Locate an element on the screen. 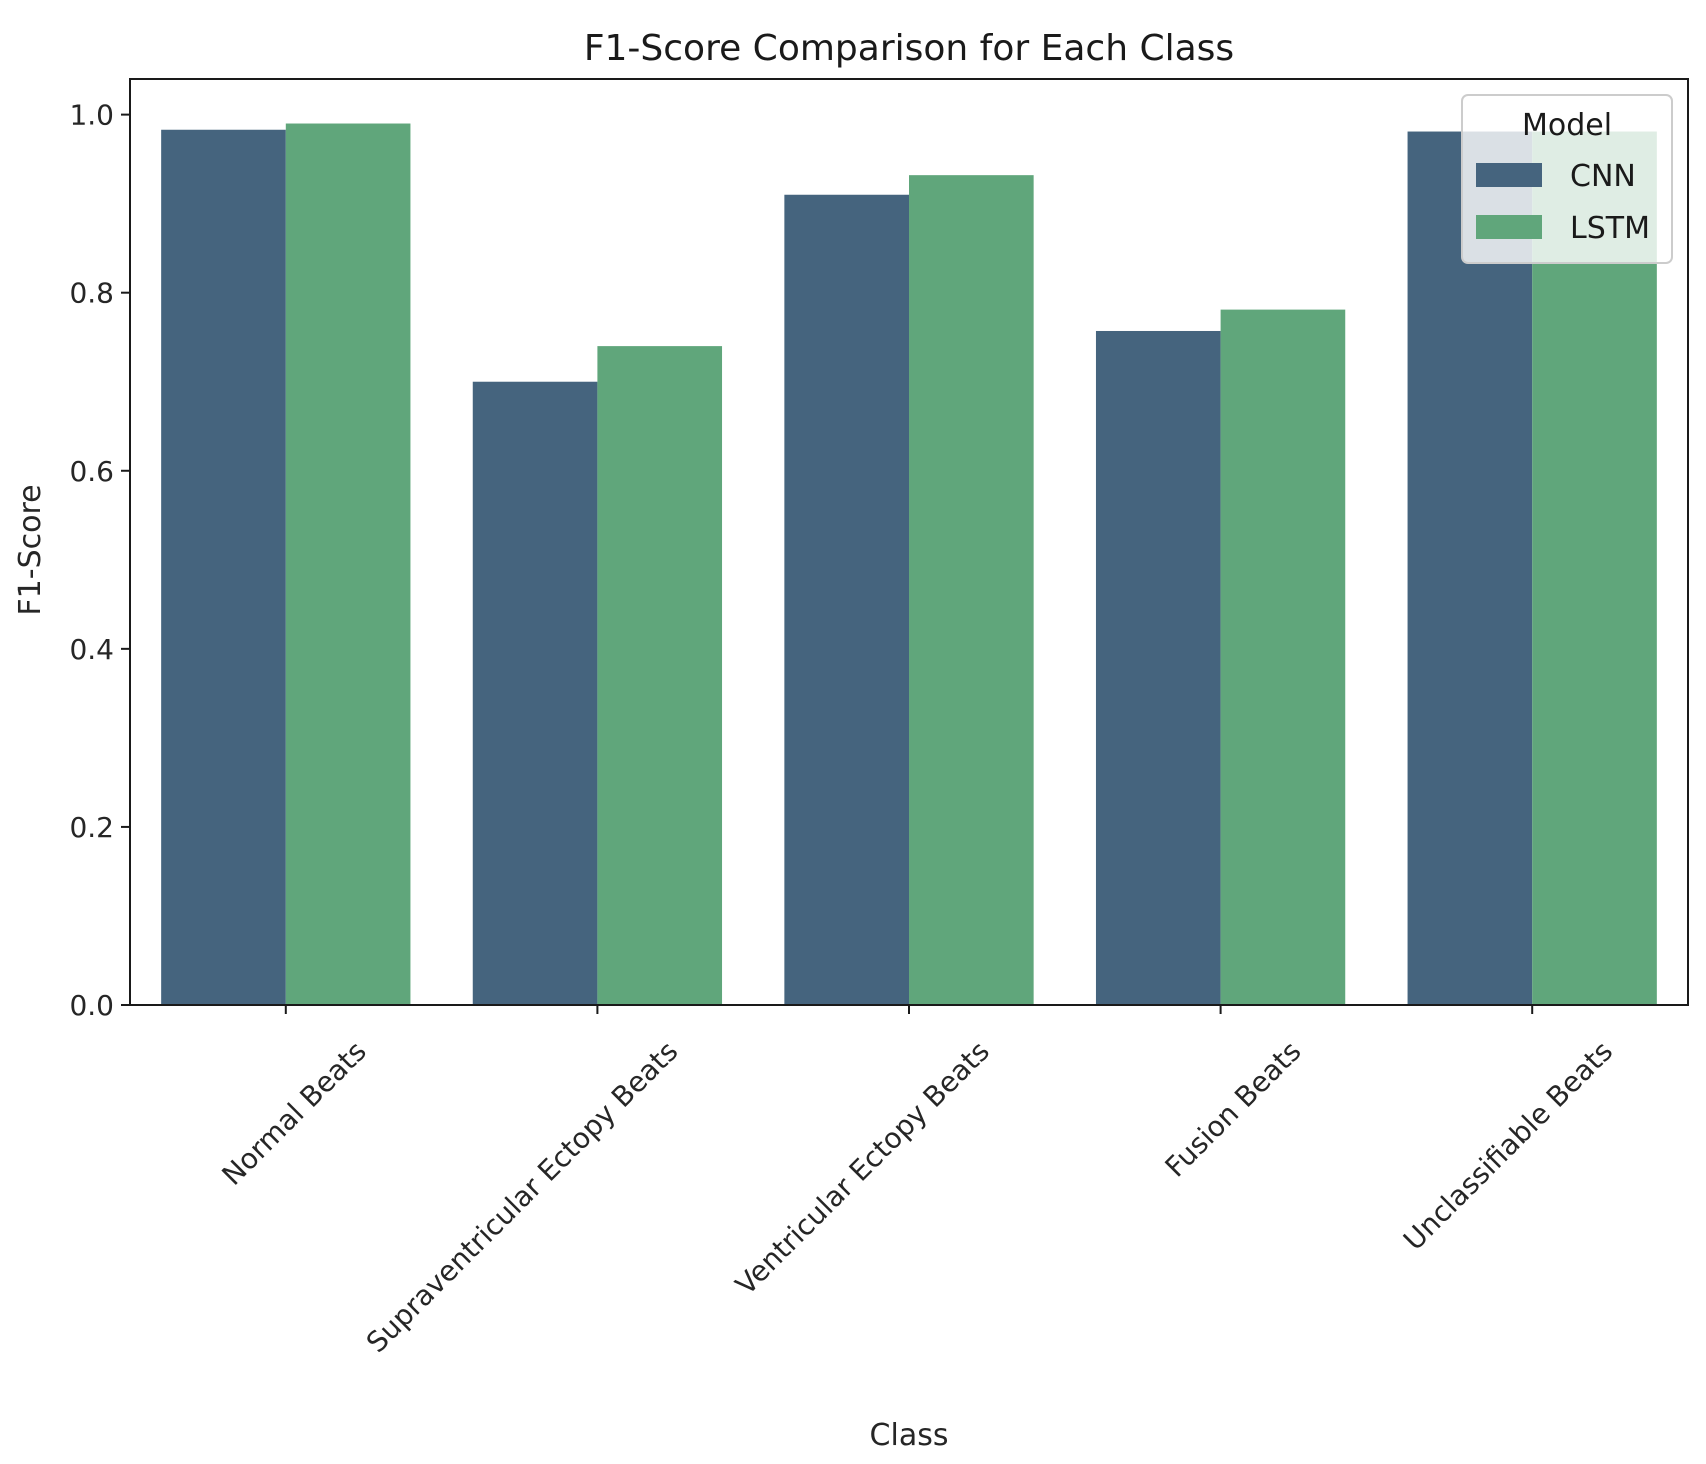 The height and width of the screenshot is (1464, 1706). y-tick-label: 0.0 is located at coordinates (91, 1005).